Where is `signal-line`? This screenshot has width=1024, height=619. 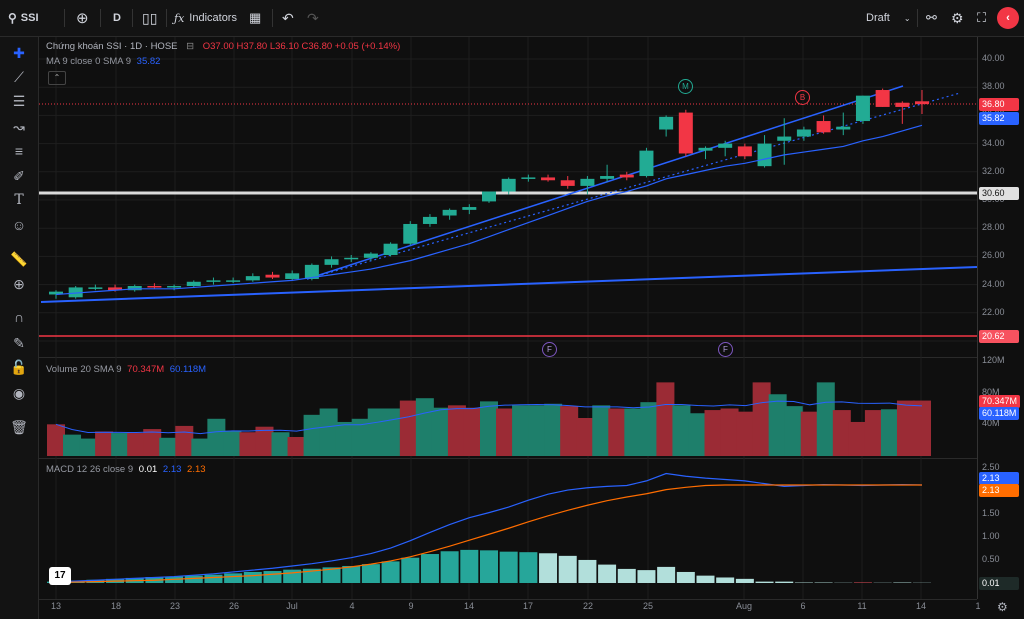 signal-line is located at coordinates (488, 534).